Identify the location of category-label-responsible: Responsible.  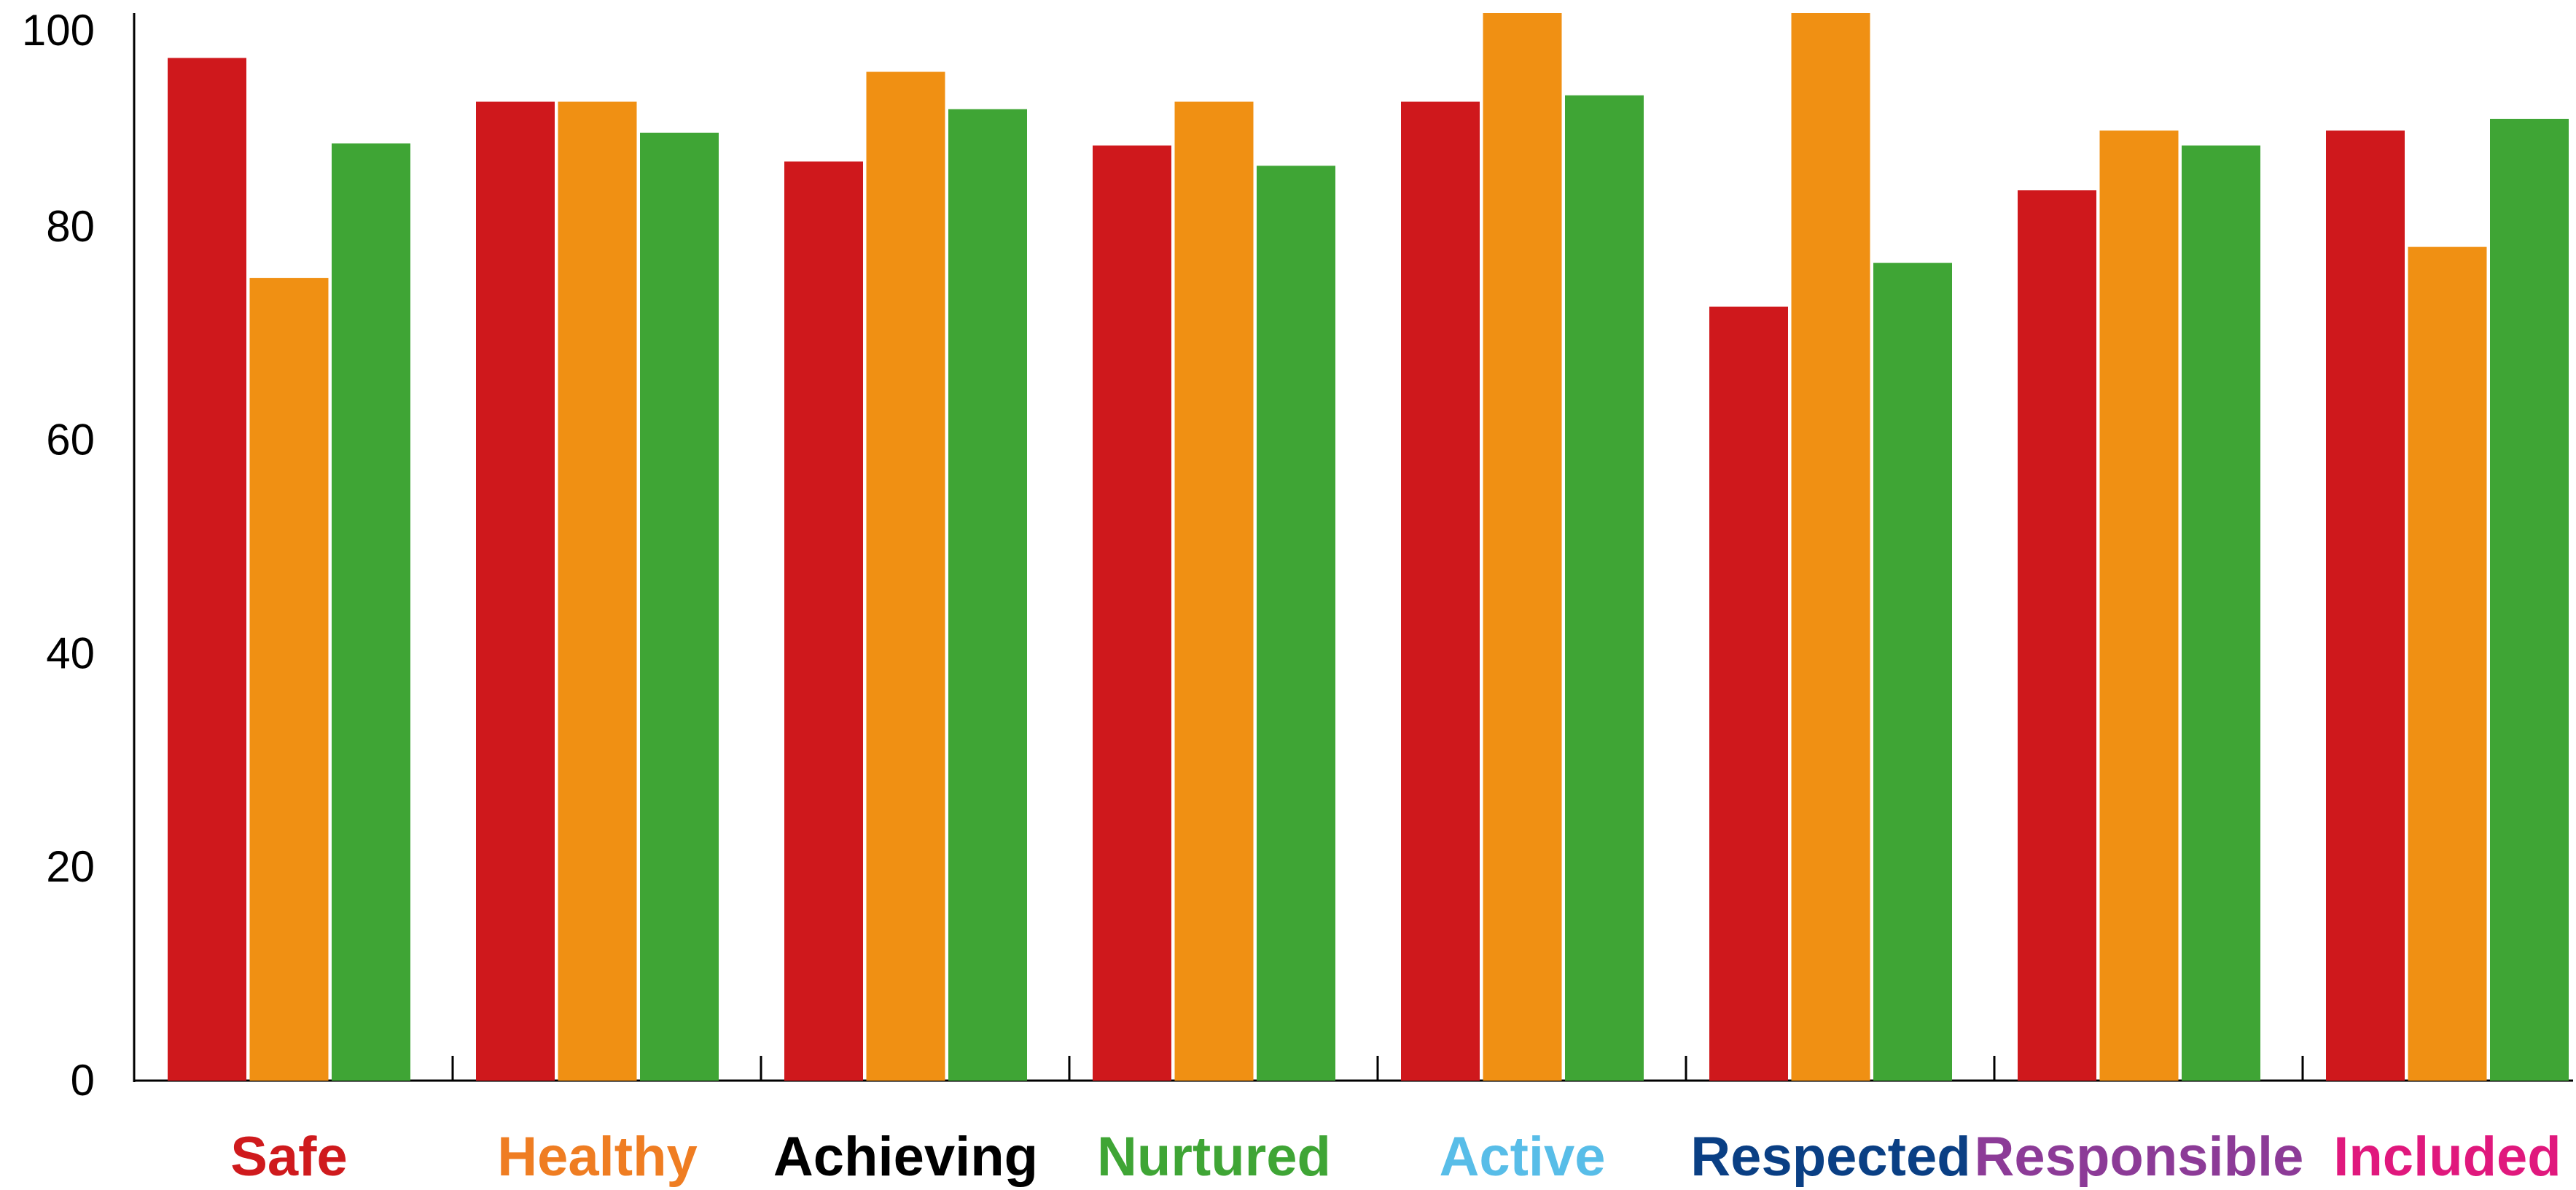
(2139, 1157).